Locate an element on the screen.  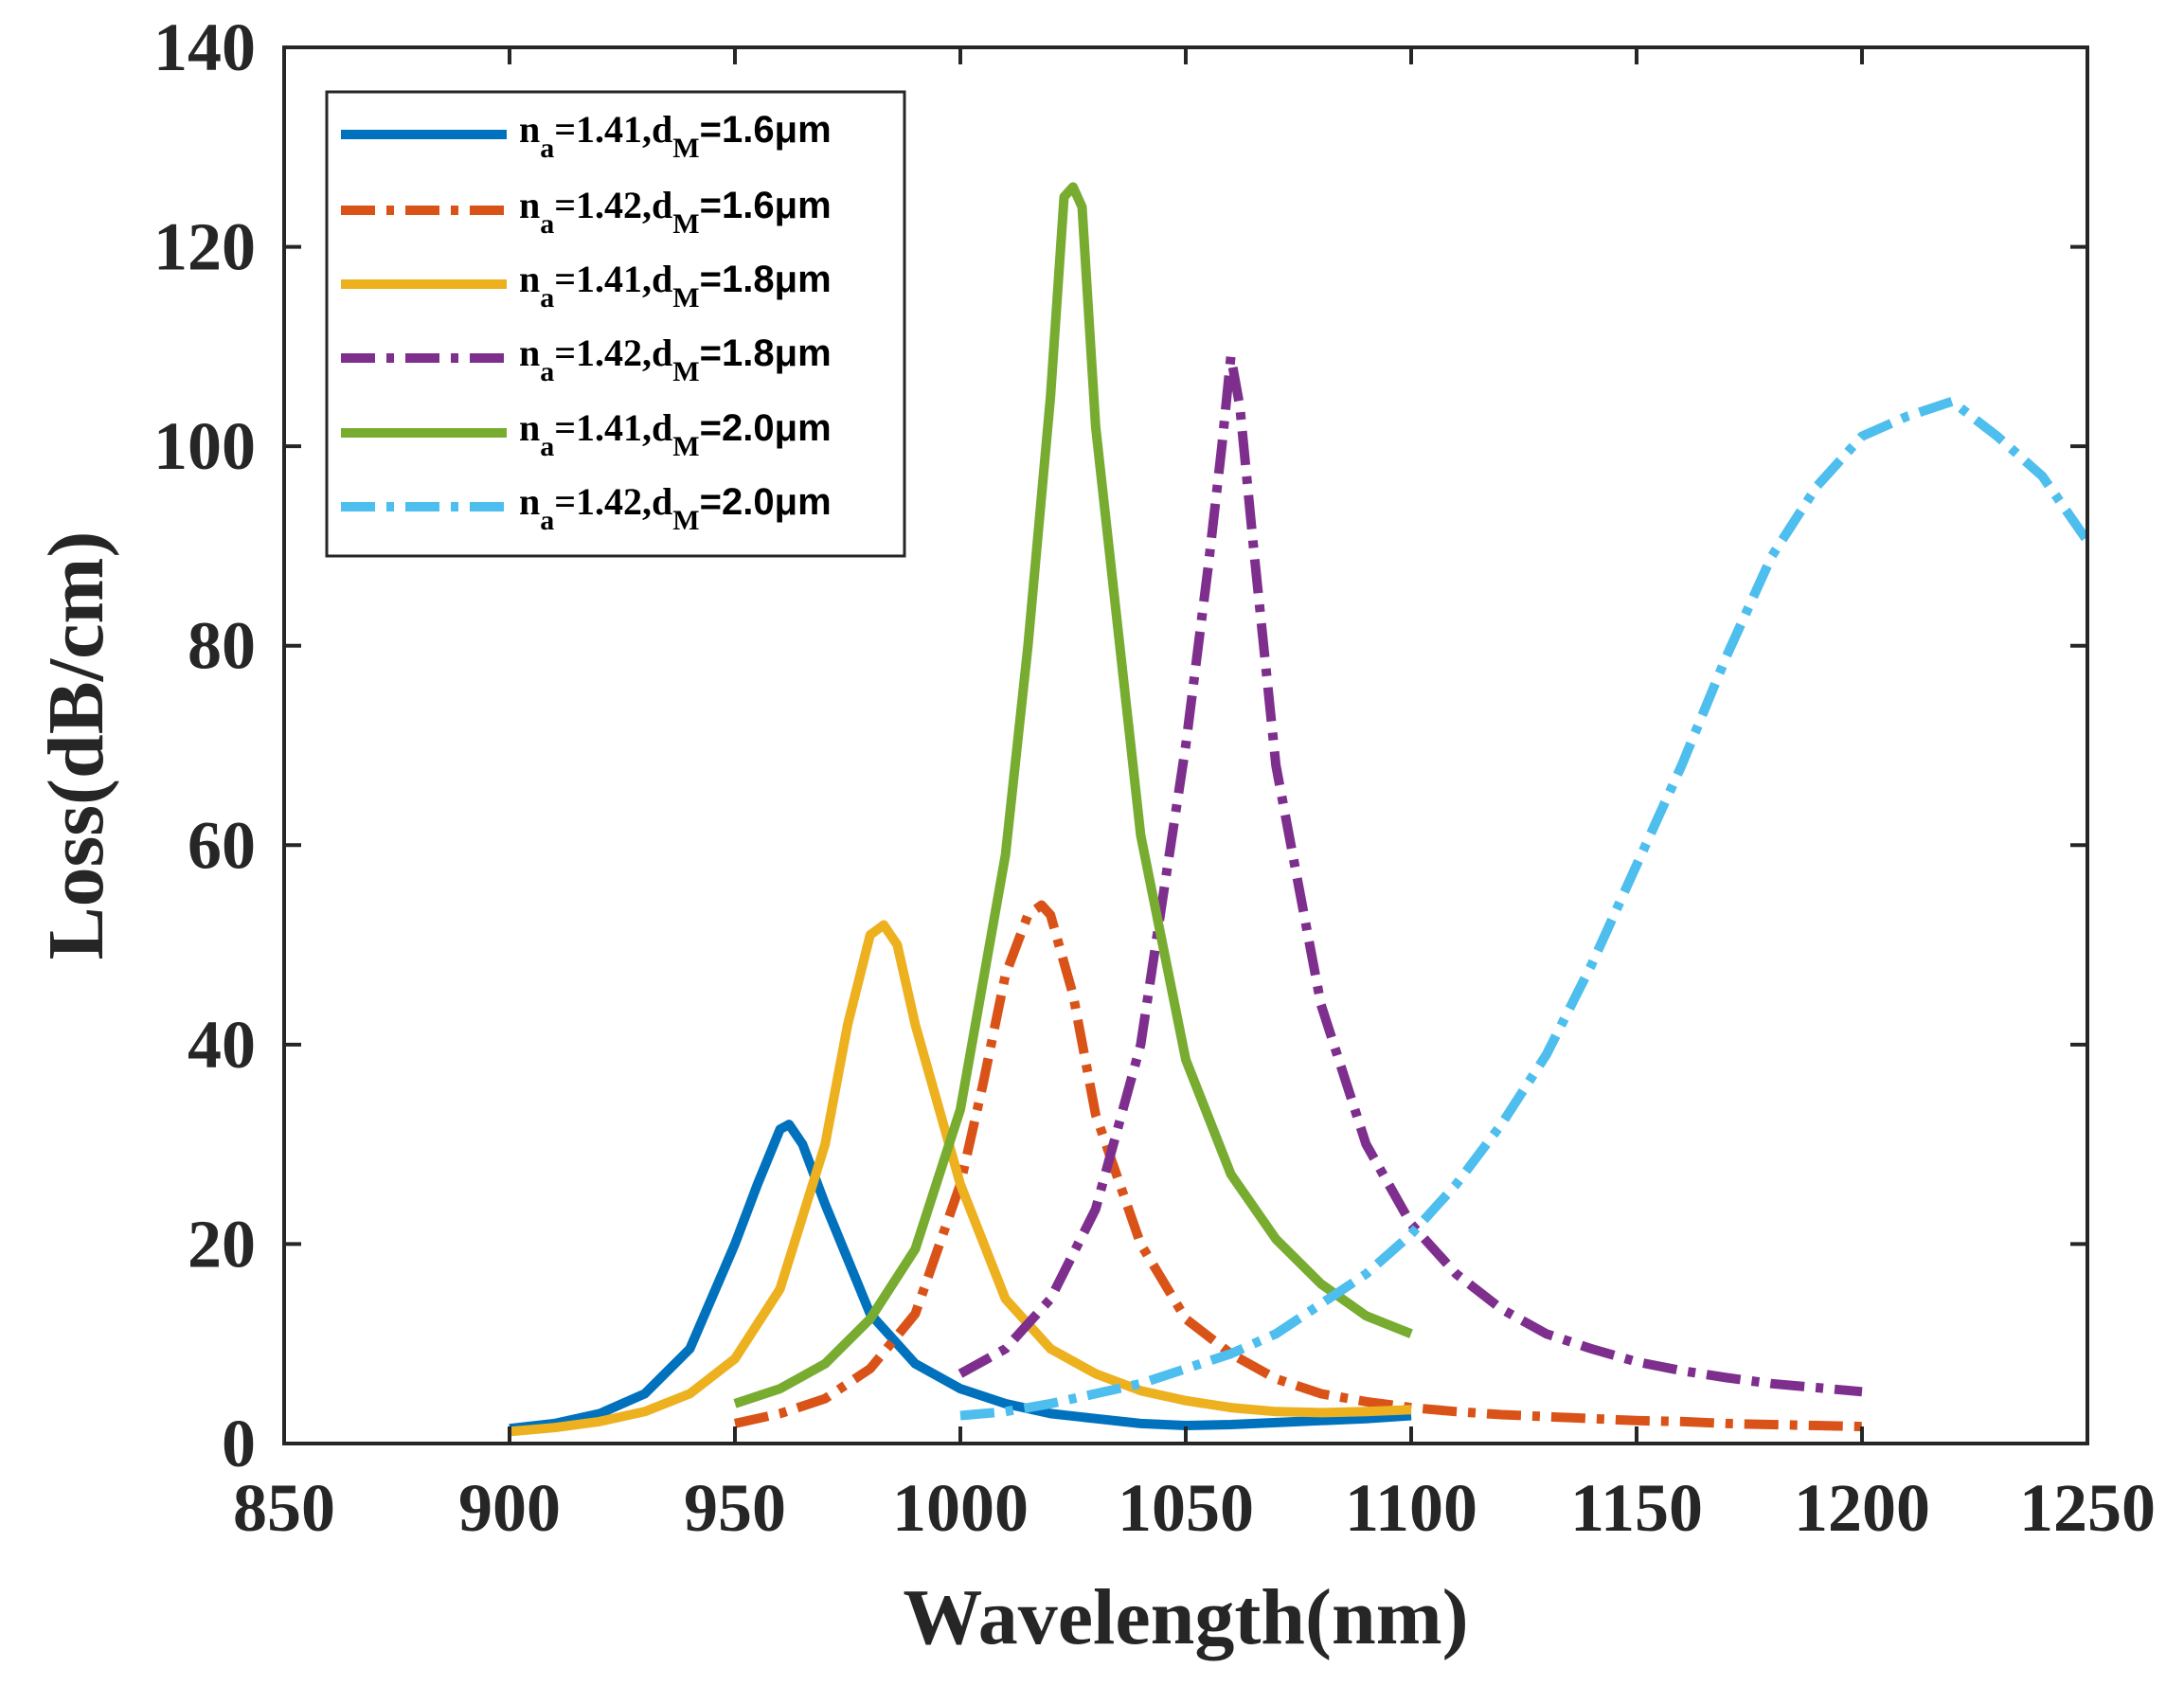
x-tick-label: 1200 is located at coordinates (1862, 1508).